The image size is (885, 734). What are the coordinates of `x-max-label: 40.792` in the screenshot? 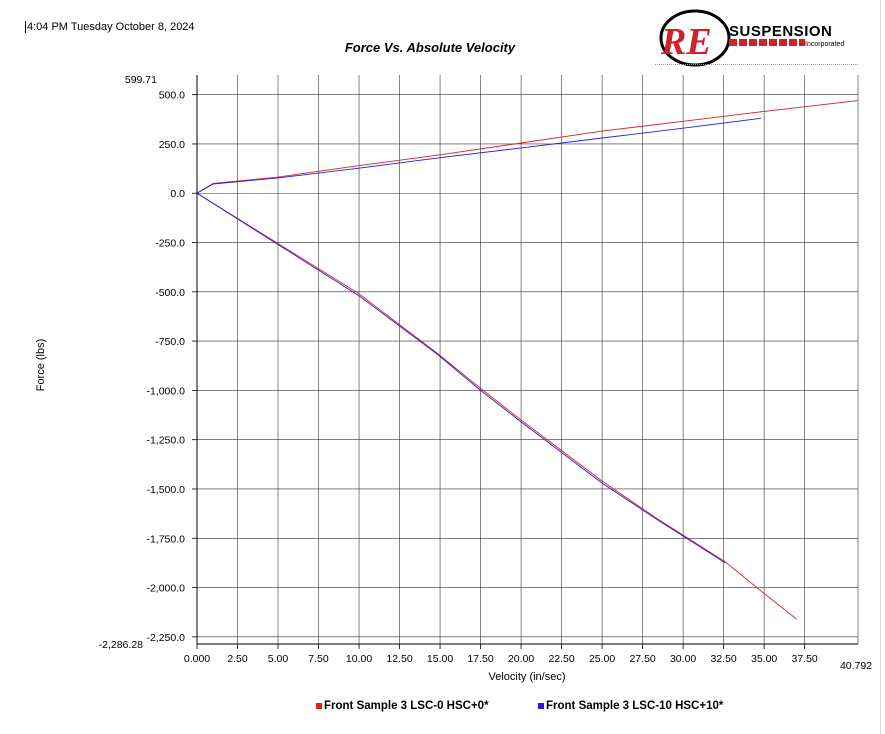 It's located at (856, 666).